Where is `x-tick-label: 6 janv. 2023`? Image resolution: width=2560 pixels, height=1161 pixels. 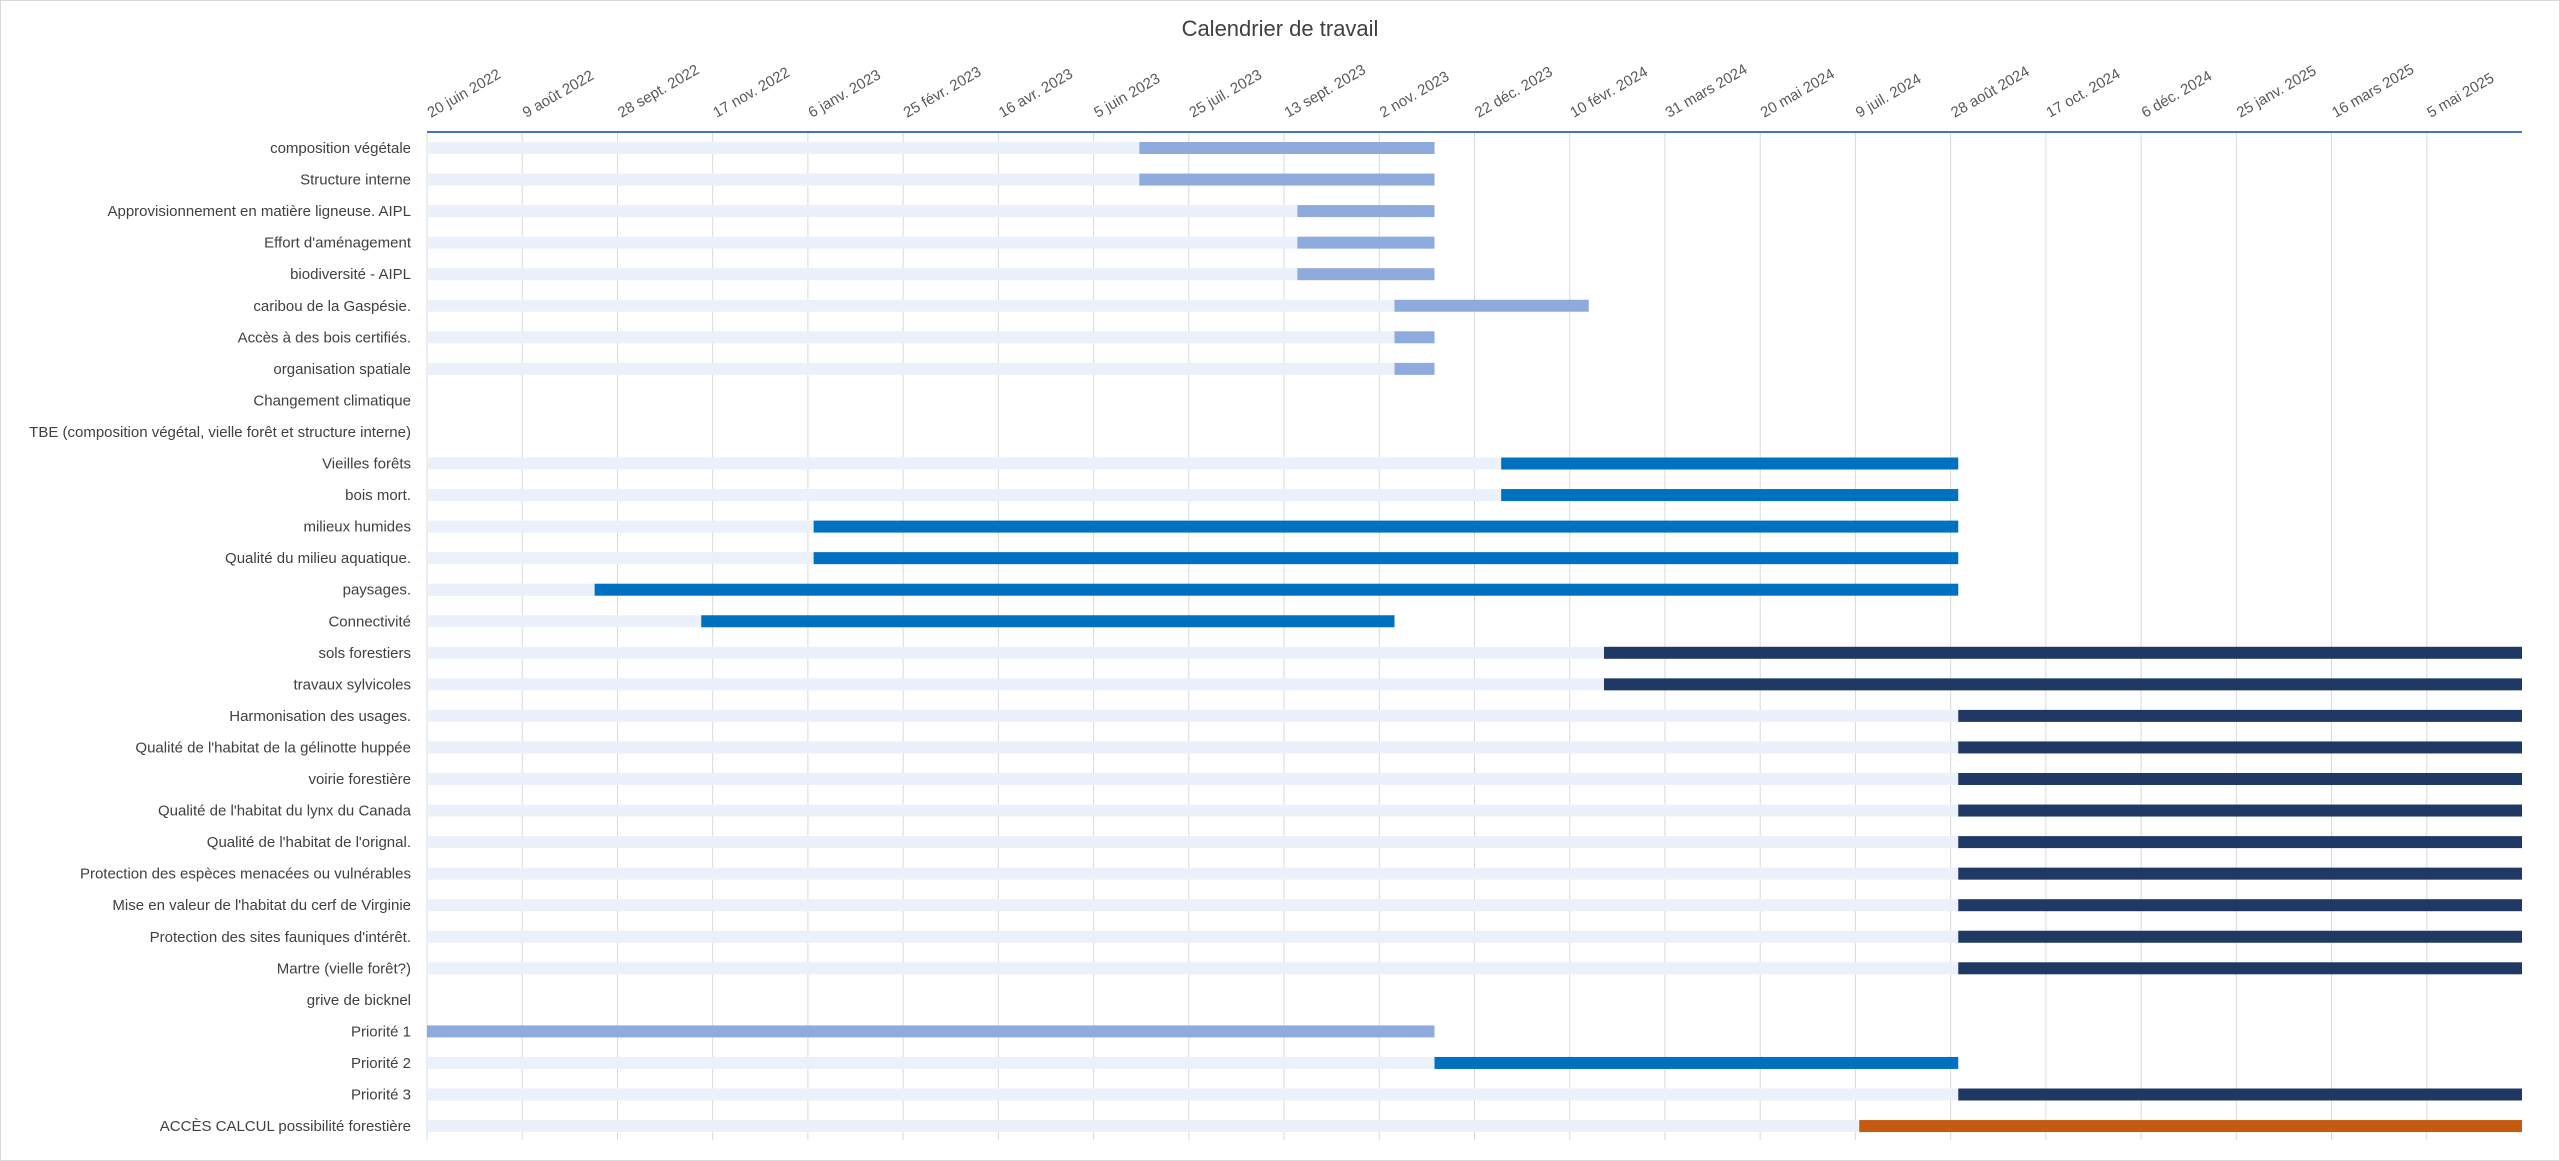
x-tick-label: 6 janv. 2023 is located at coordinates (844, 93).